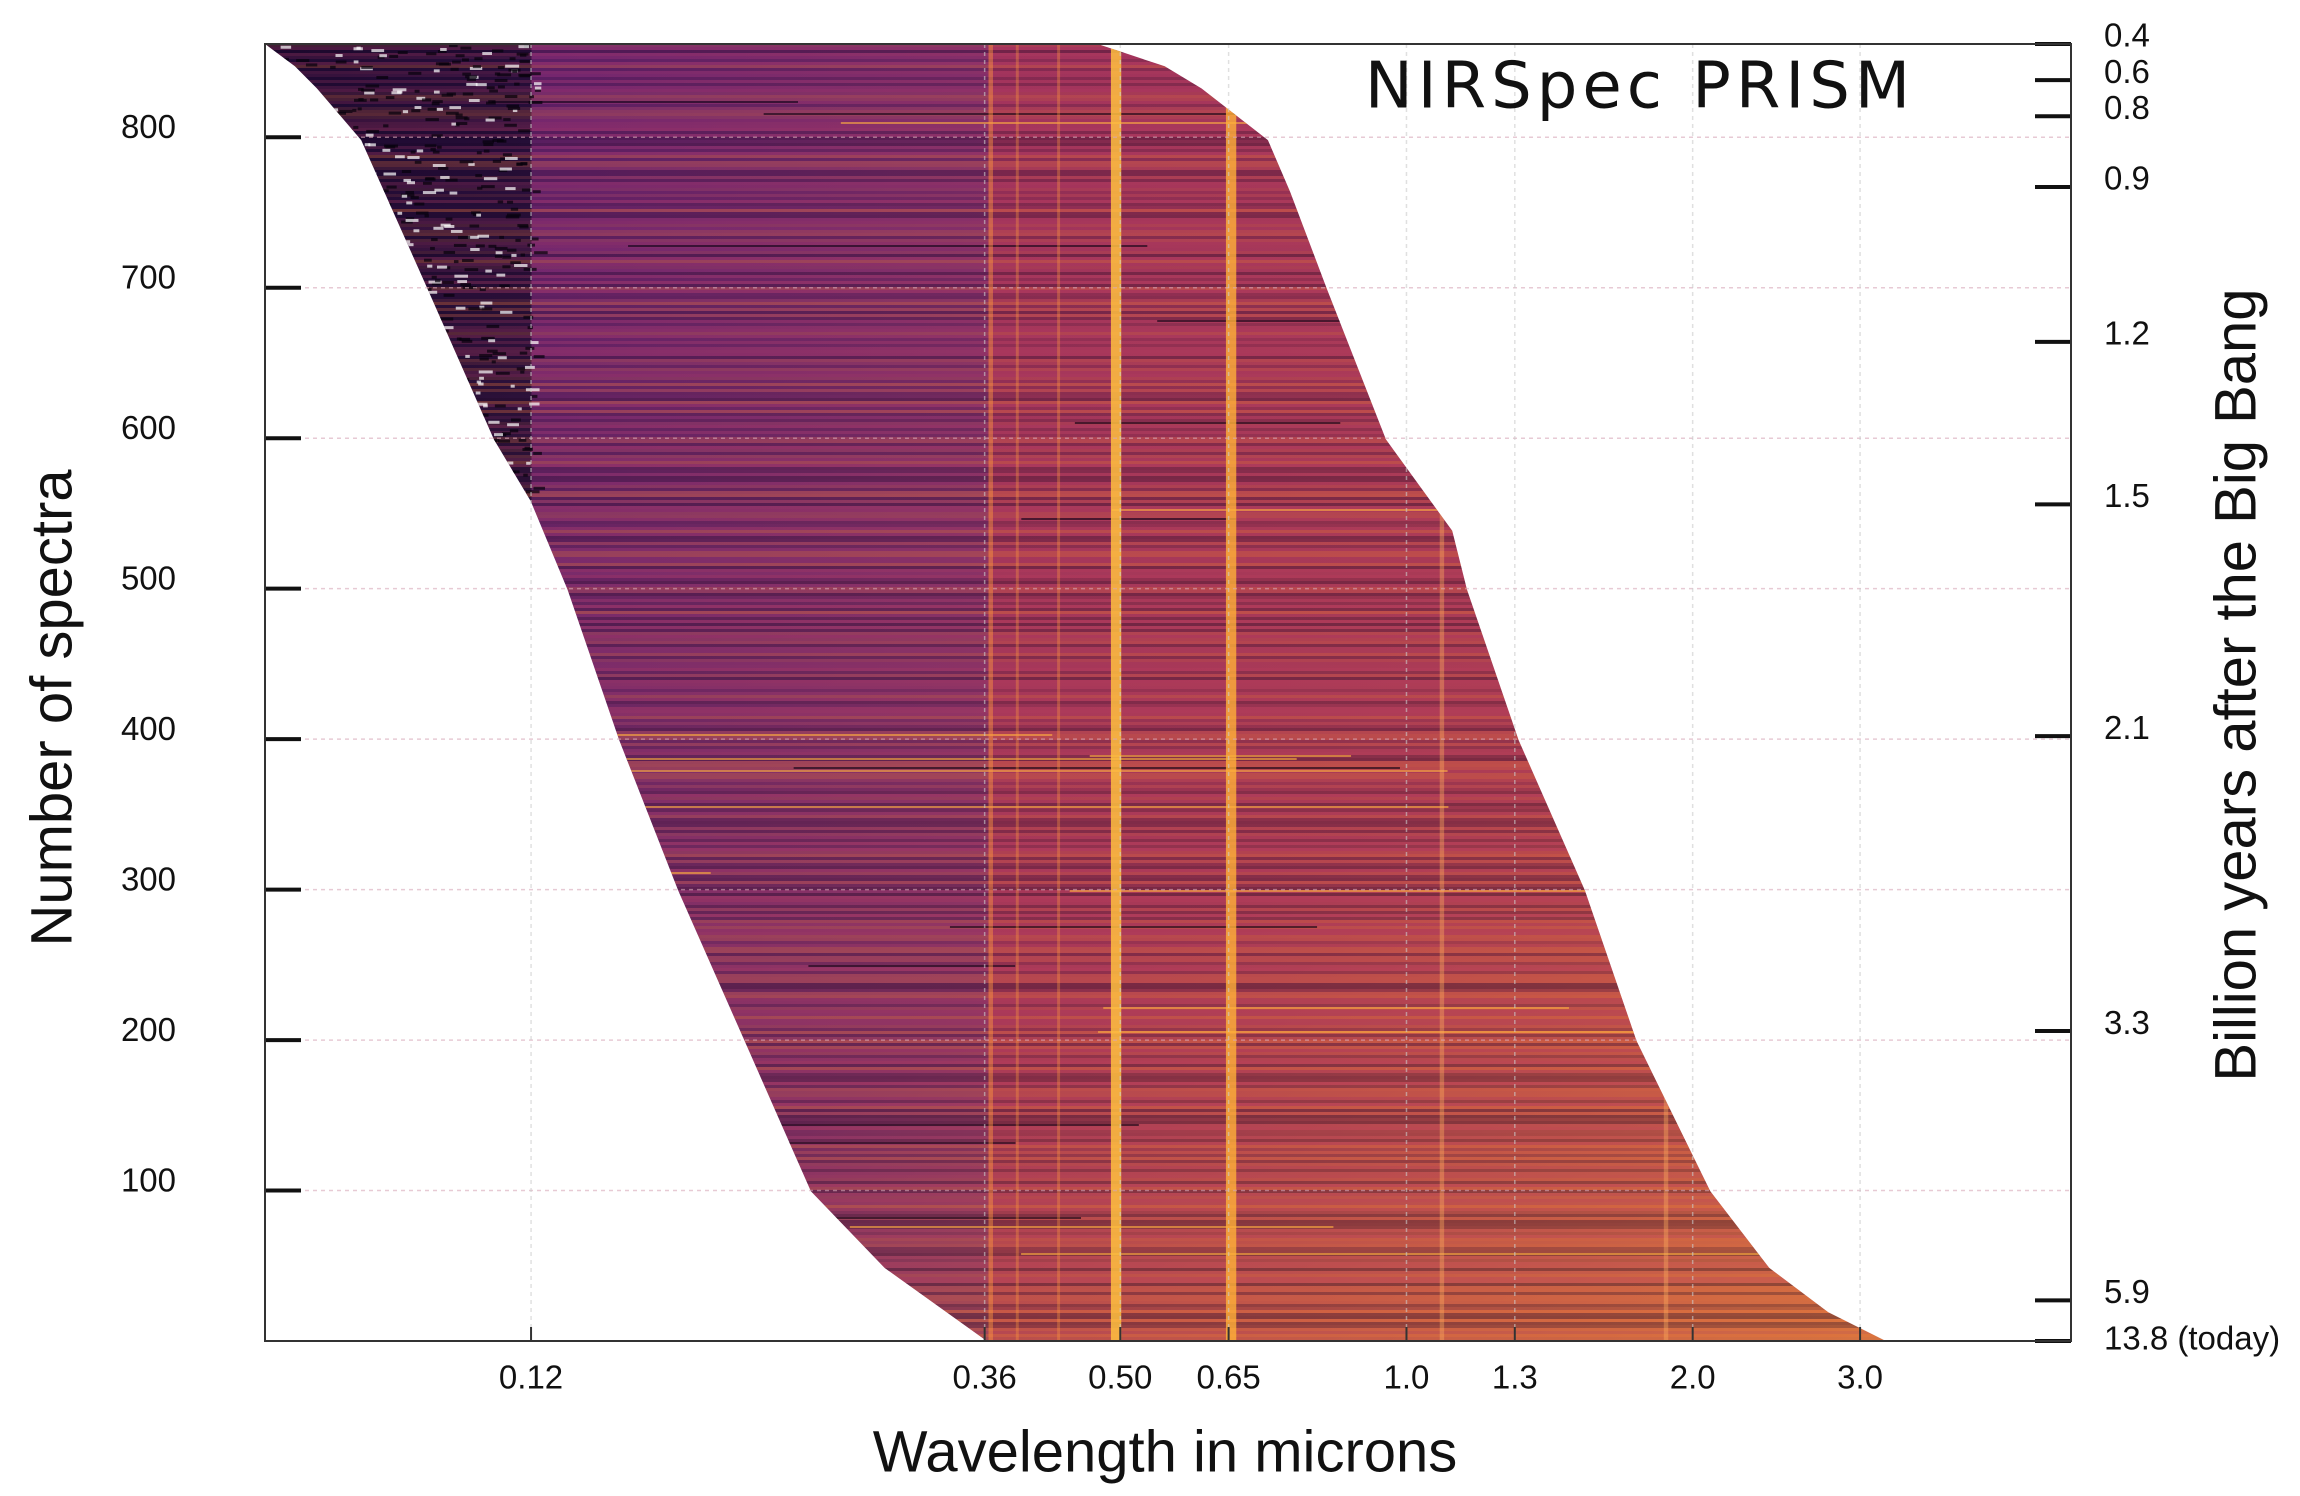 This screenshot has width=2300, height=1496. I want to click on y2-tick-label: 0.9, so click(2127, 178).